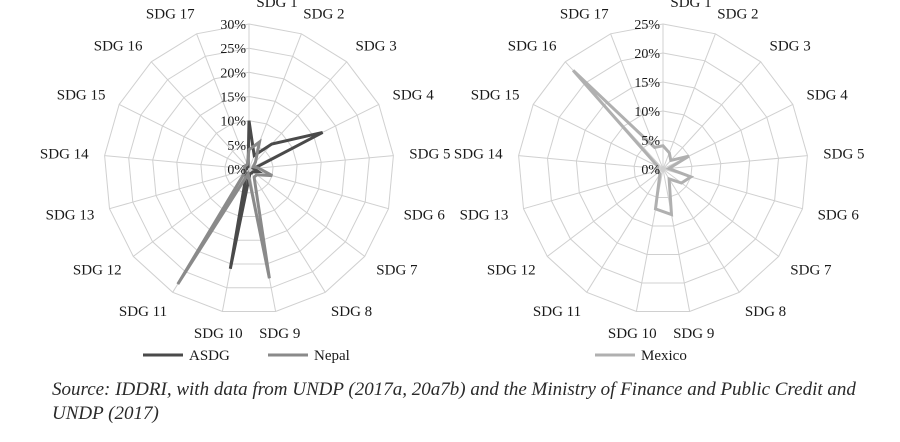  Describe the element at coordinates (233, 25) in the screenshot. I see `tick-label: 30%` at that location.